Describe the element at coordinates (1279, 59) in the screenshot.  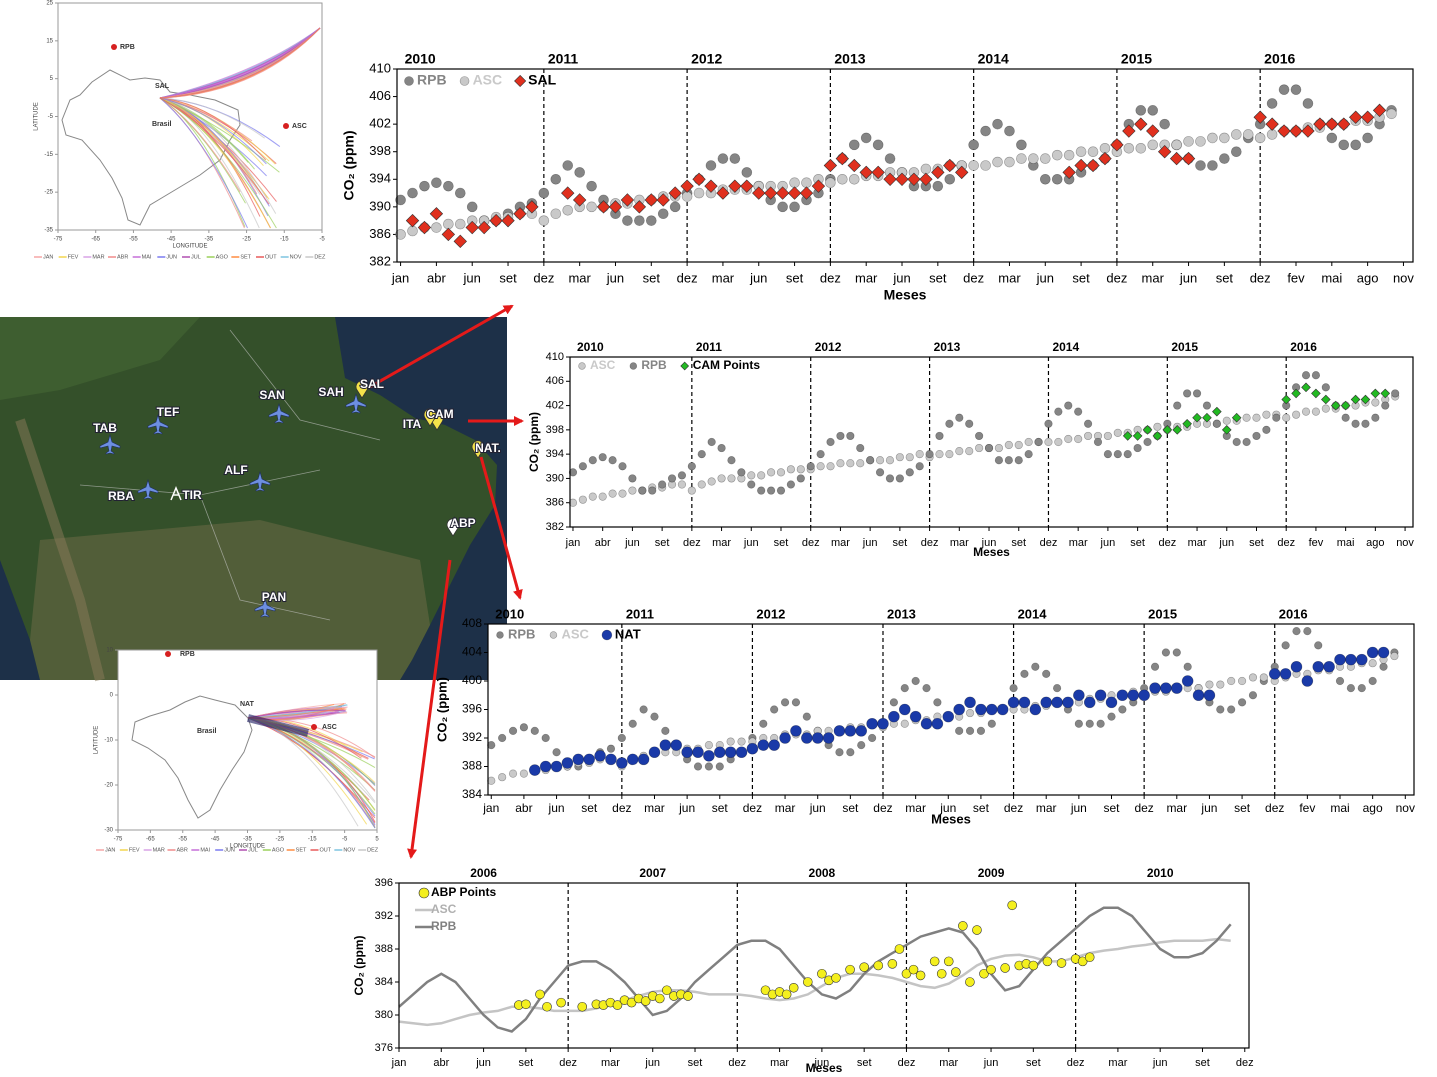
I see `year-label: 2016` at that location.